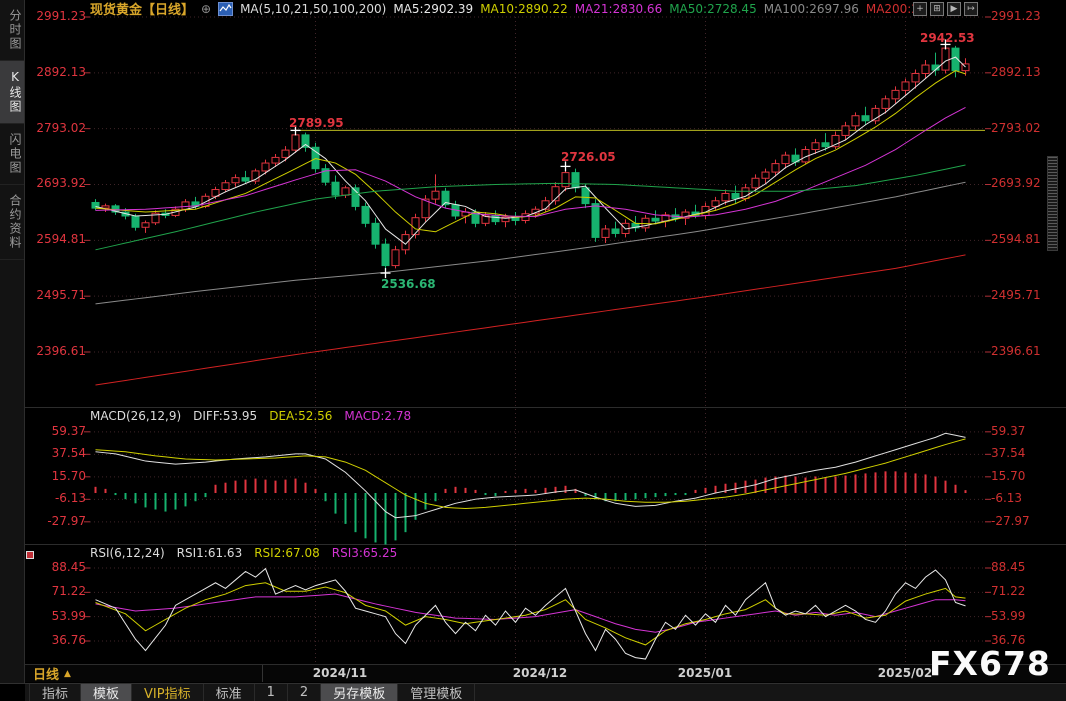 The height and width of the screenshot is (701, 1066). What do you see at coordinates (433, 8) in the screenshot?
I see `ma5-value: MA5:2902.39` at bounding box center [433, 8].